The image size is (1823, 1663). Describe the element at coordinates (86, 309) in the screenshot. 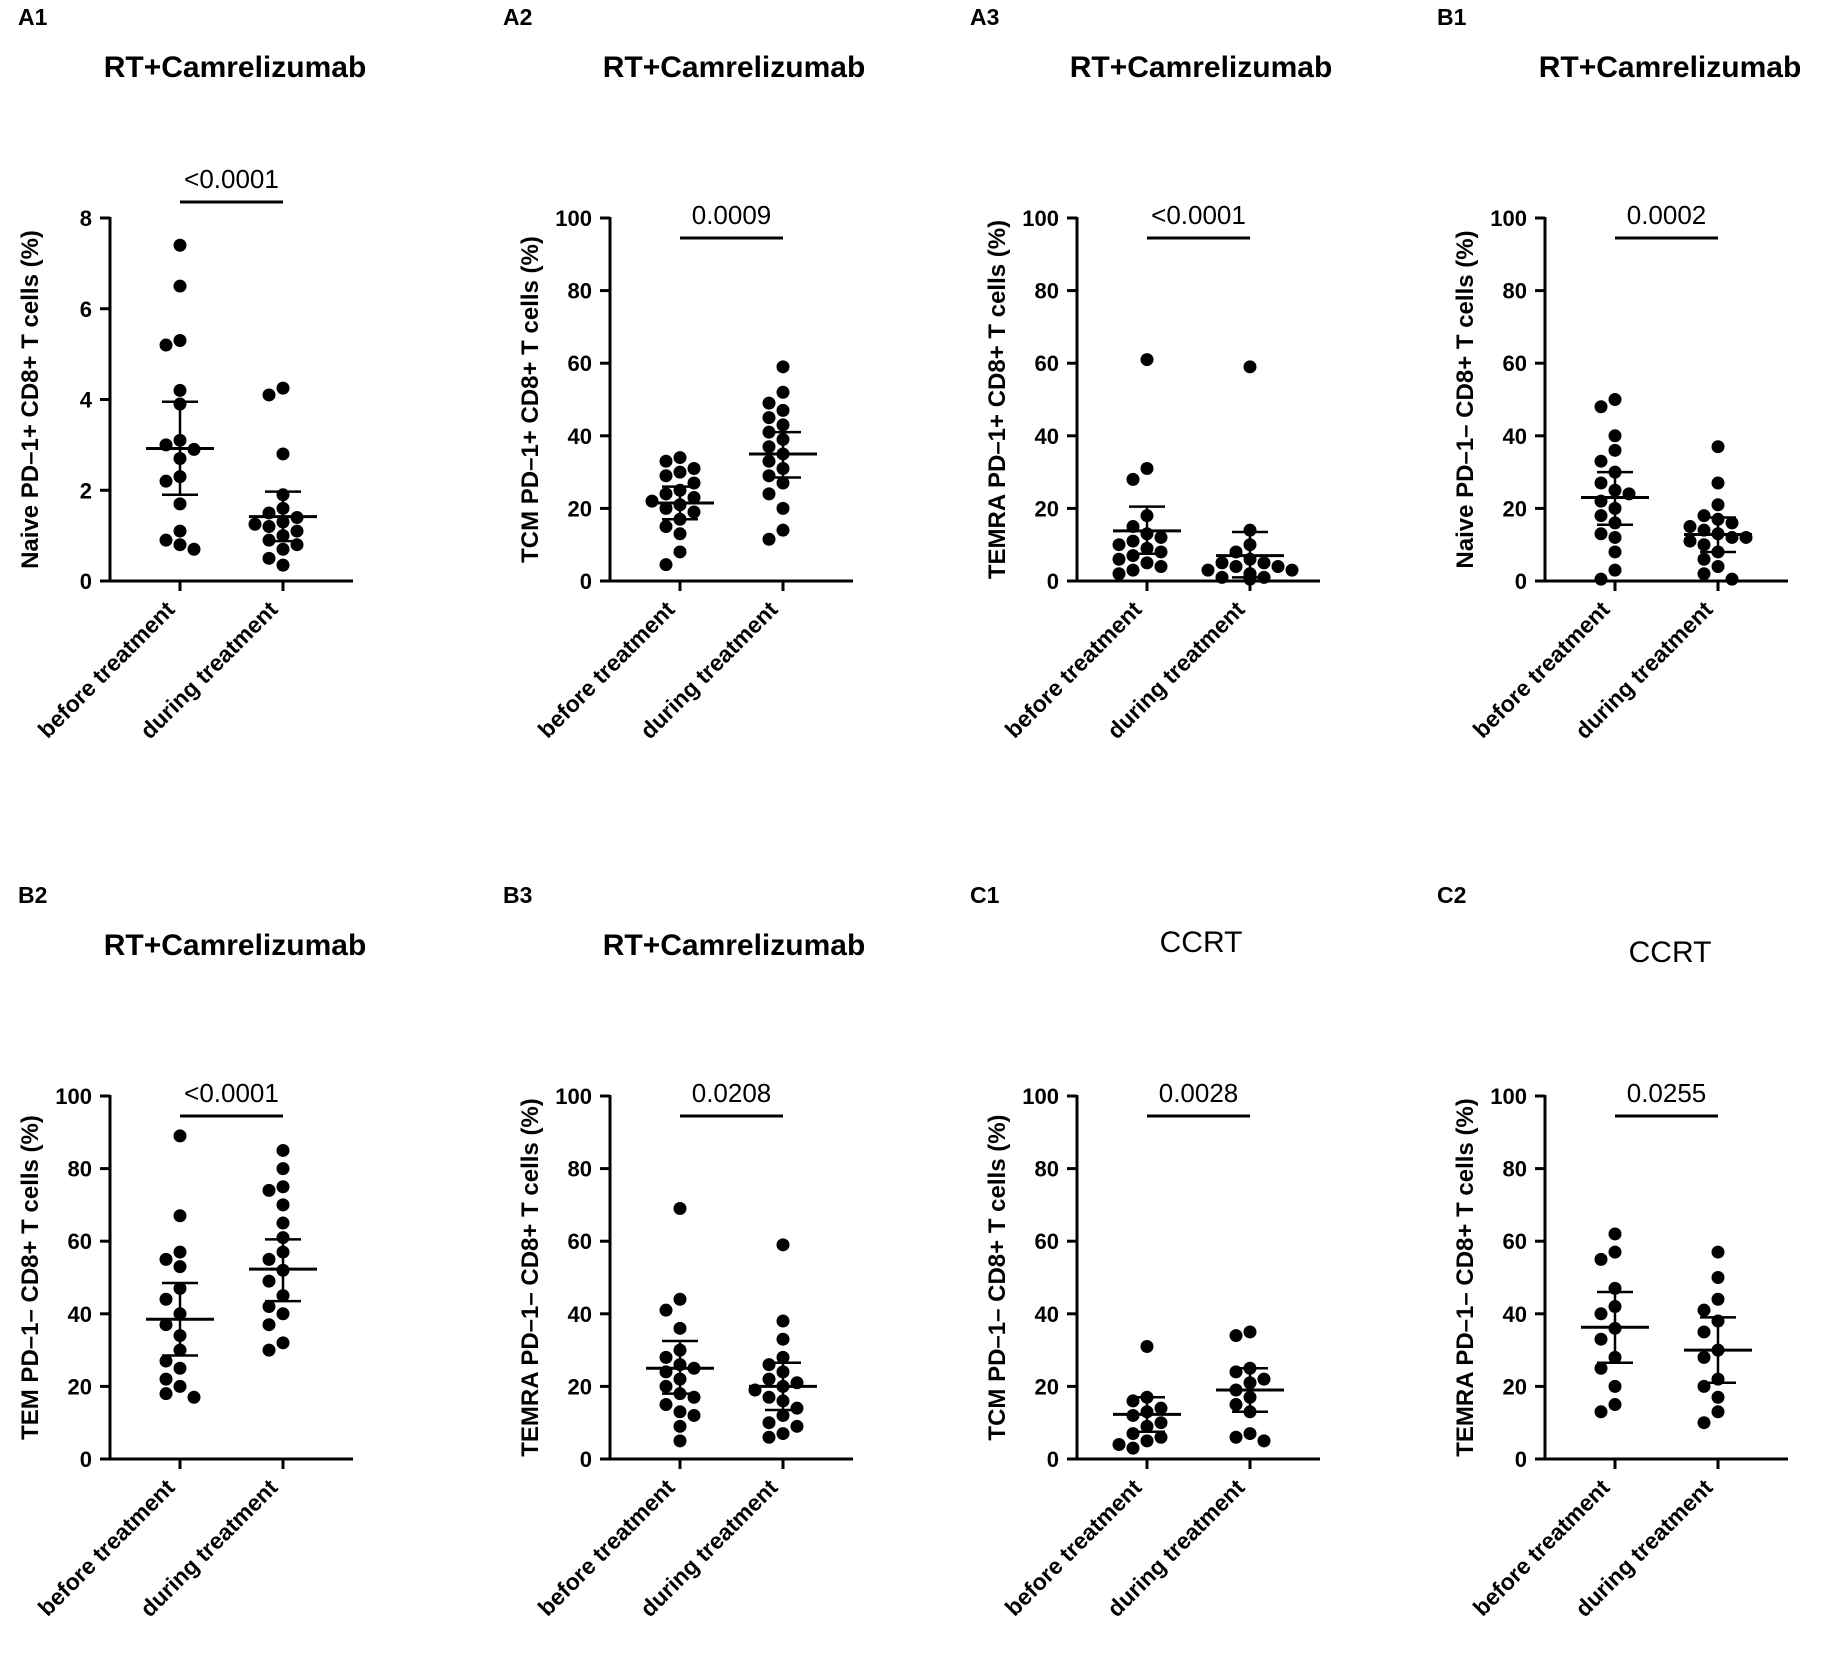

I see `y-tick-label: 6` at that location.